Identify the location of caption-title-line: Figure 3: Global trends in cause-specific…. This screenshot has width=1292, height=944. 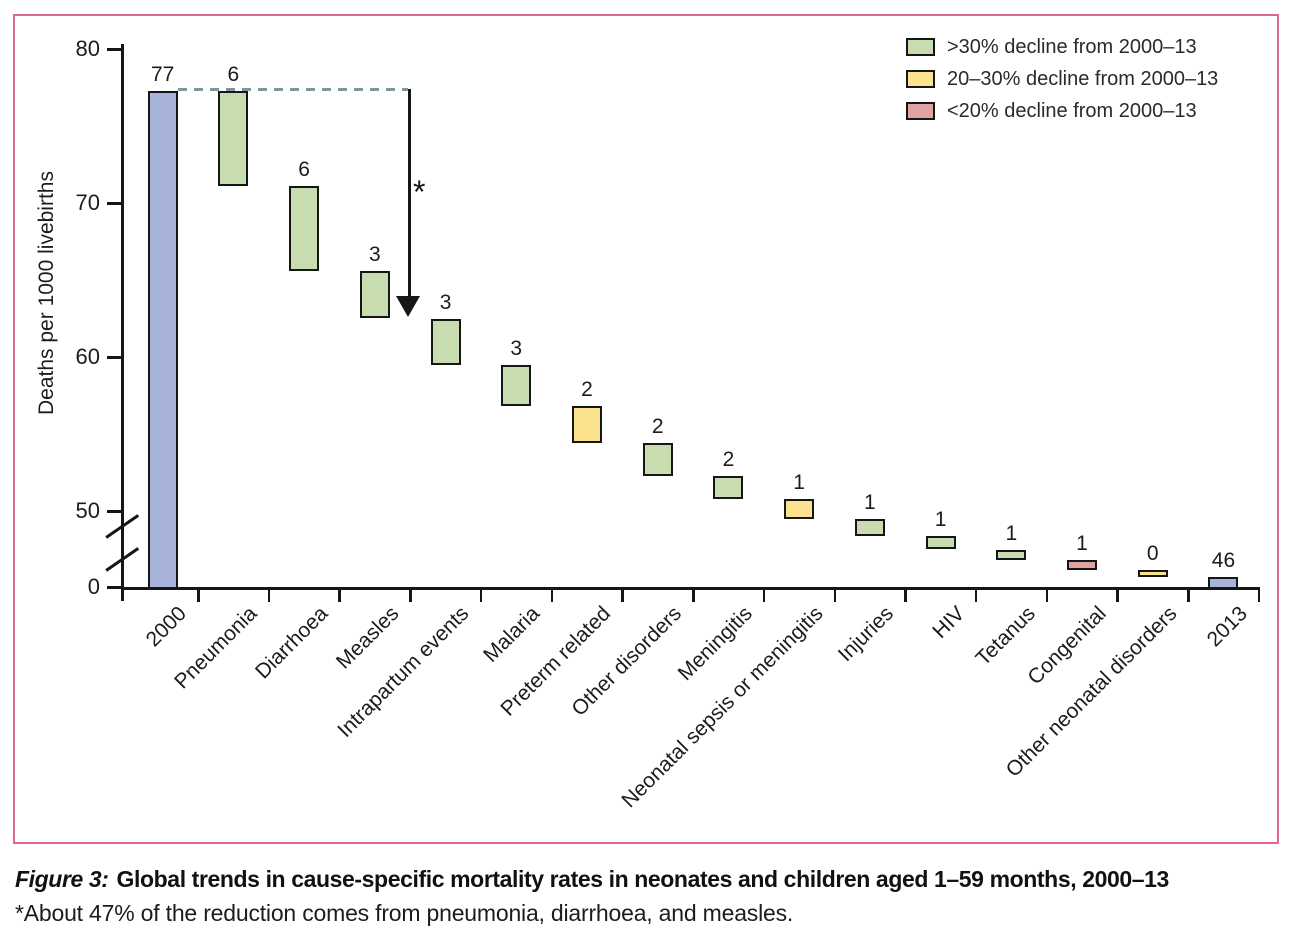
(651, 879).